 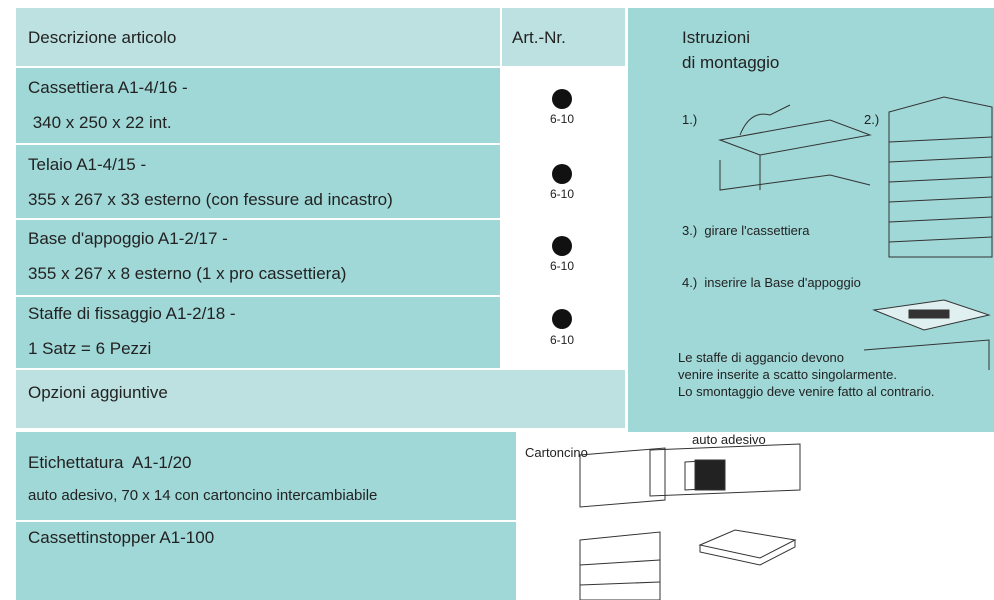 I want to click on drawing-label: Cartoncino, so click(x=556, y=452).